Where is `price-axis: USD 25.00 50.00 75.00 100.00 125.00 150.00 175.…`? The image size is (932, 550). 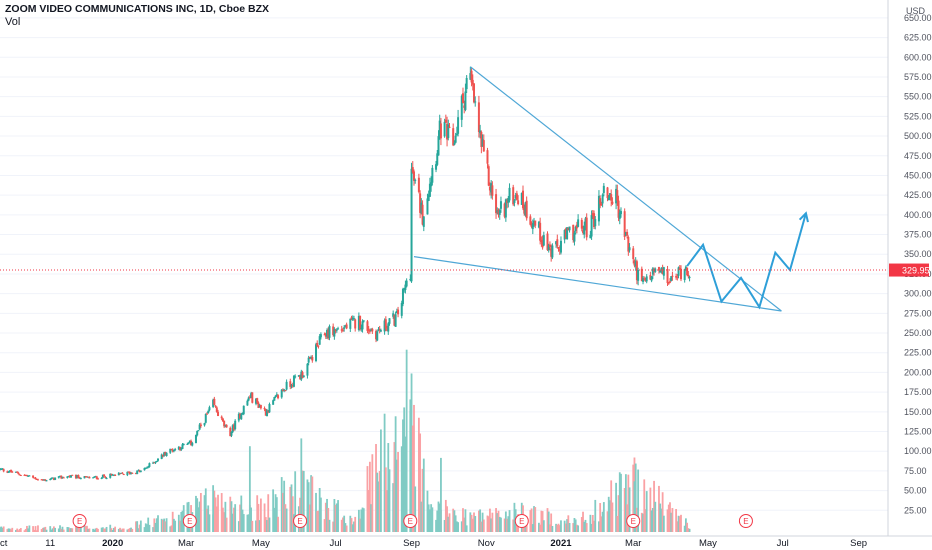
price-axis: USD 25.00 50.00 75.00 100.00 125.00 150.00 175.… is located at coordinates (909, 275).